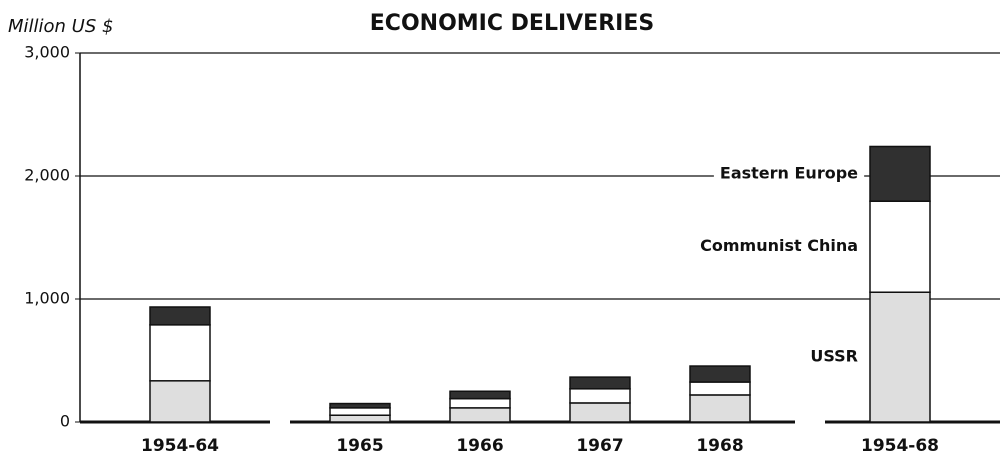 The height and width of the screenshot is (458, 1002). I want to click on x-tick-label: 1967, so click(599, 446).